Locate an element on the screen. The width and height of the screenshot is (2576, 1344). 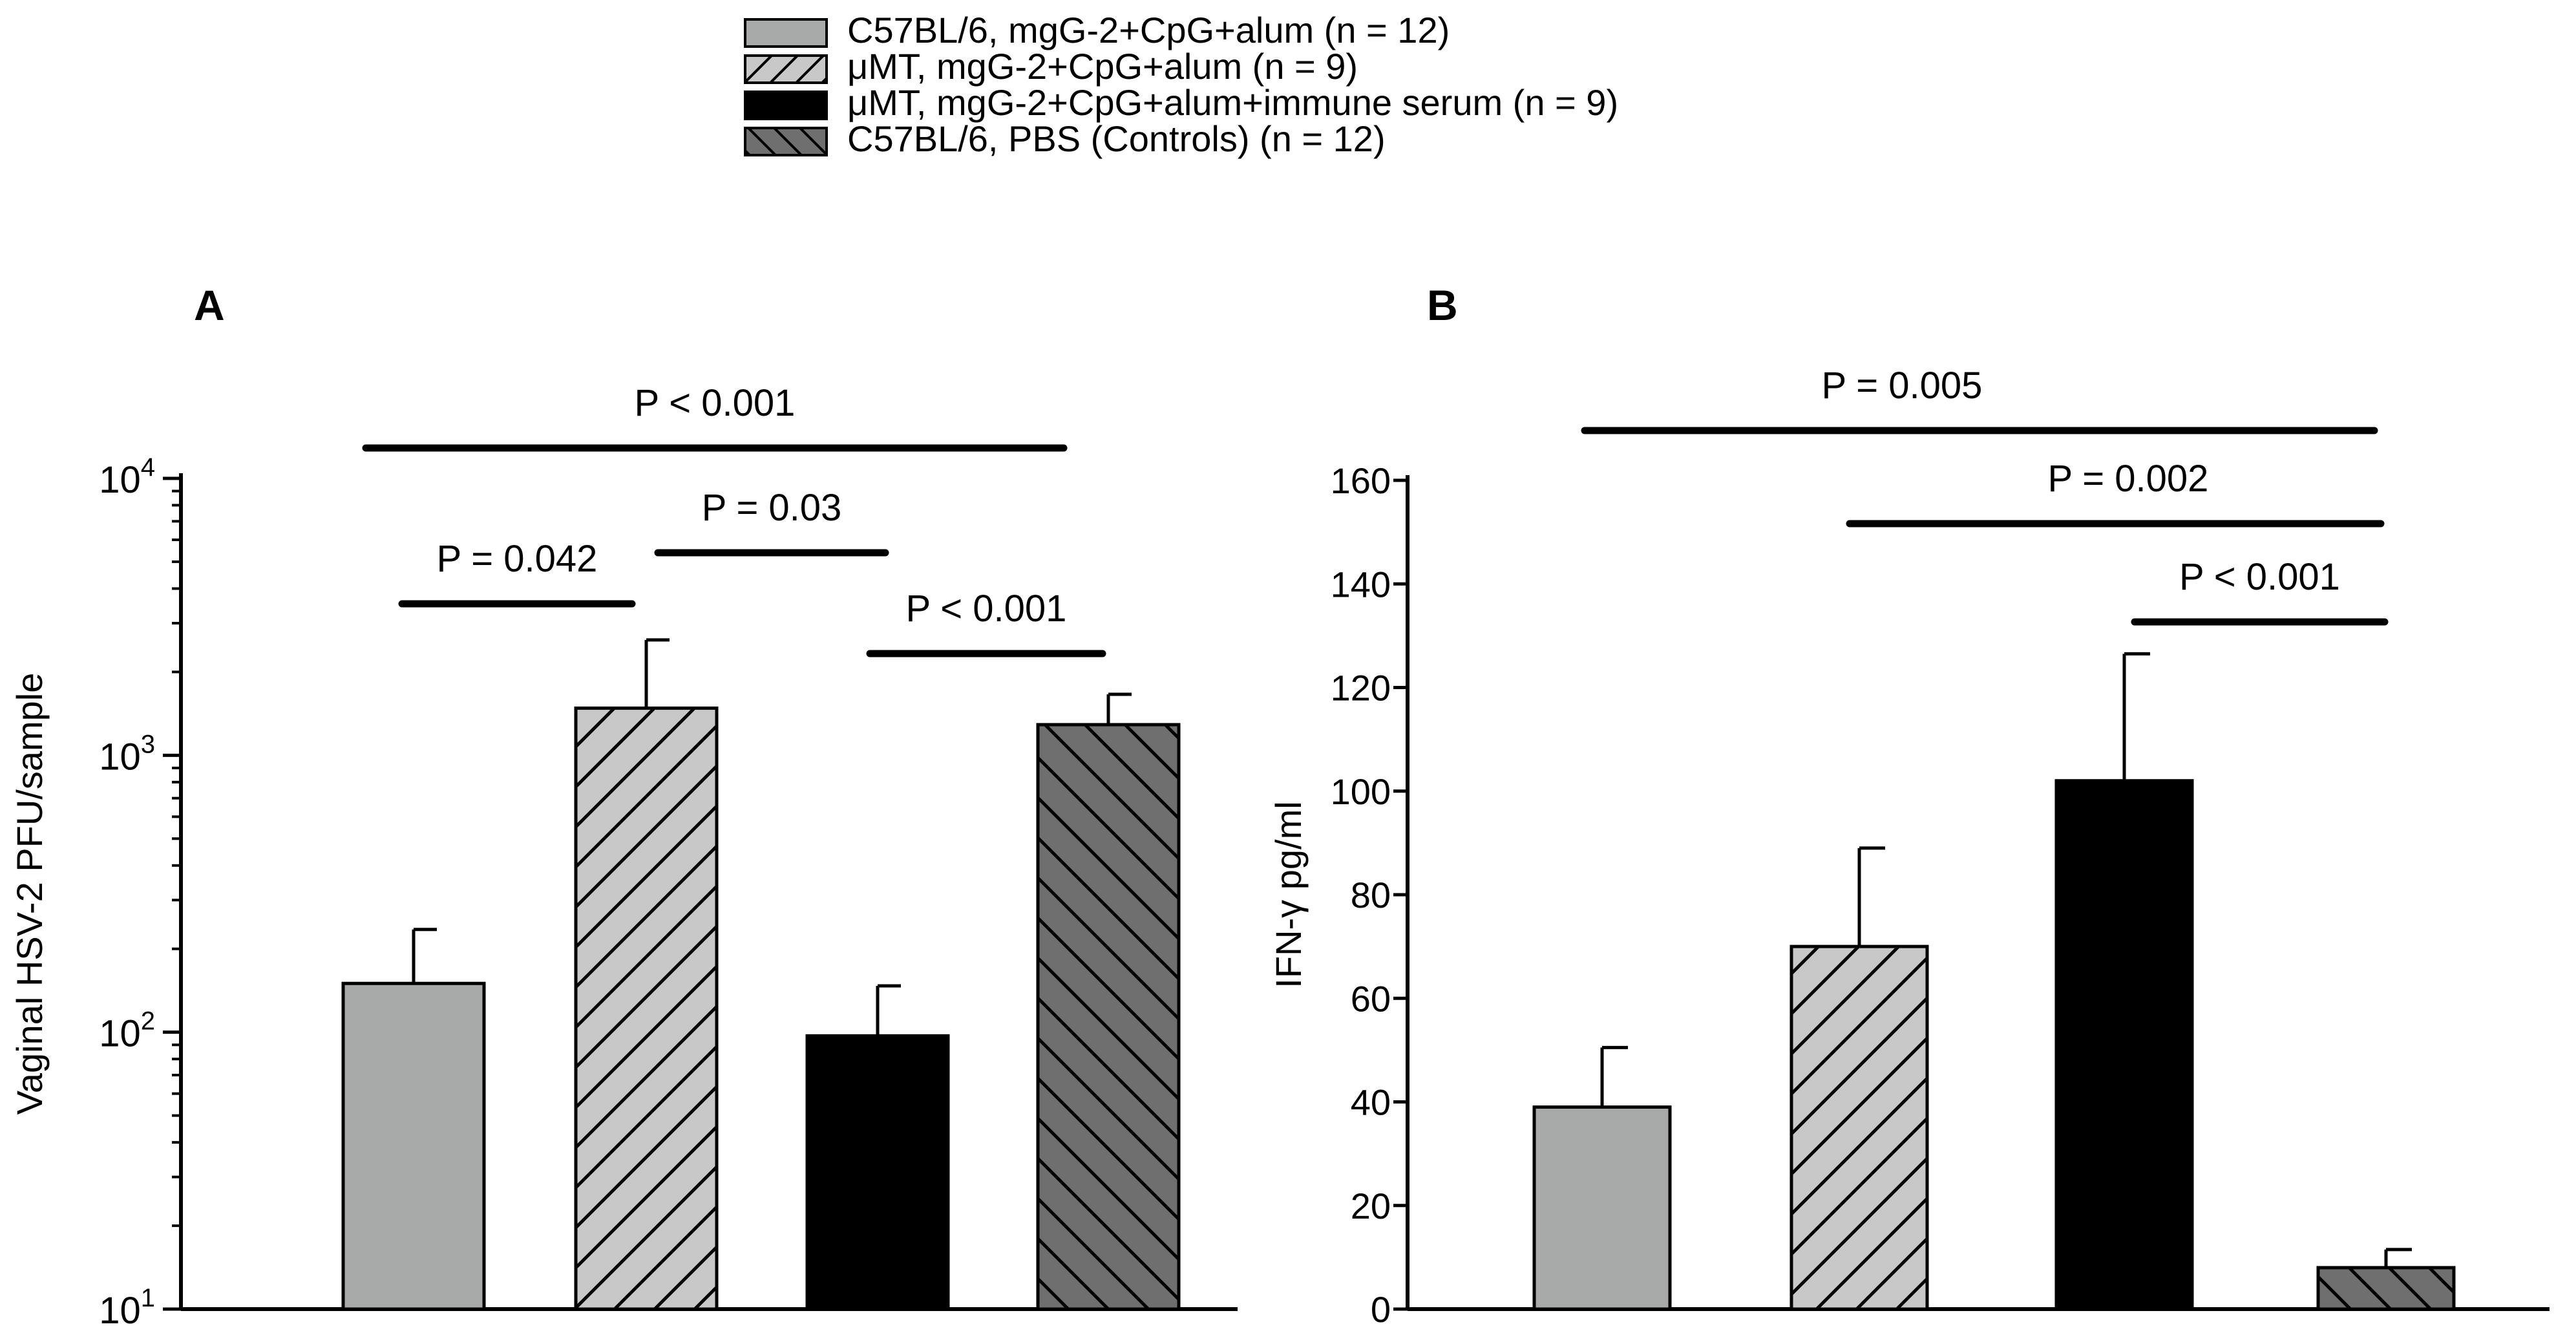
y-tick-label: 103 is located at coordinates (127, 754).